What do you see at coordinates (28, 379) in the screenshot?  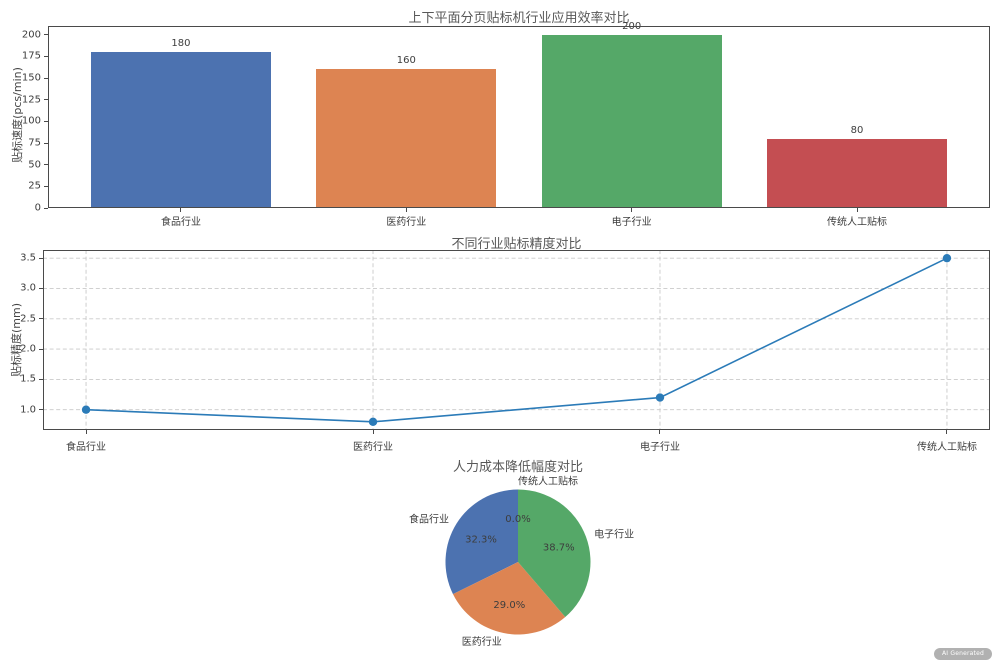 I see `y-tick-label: 1.5` at bounding box center [28, 379].